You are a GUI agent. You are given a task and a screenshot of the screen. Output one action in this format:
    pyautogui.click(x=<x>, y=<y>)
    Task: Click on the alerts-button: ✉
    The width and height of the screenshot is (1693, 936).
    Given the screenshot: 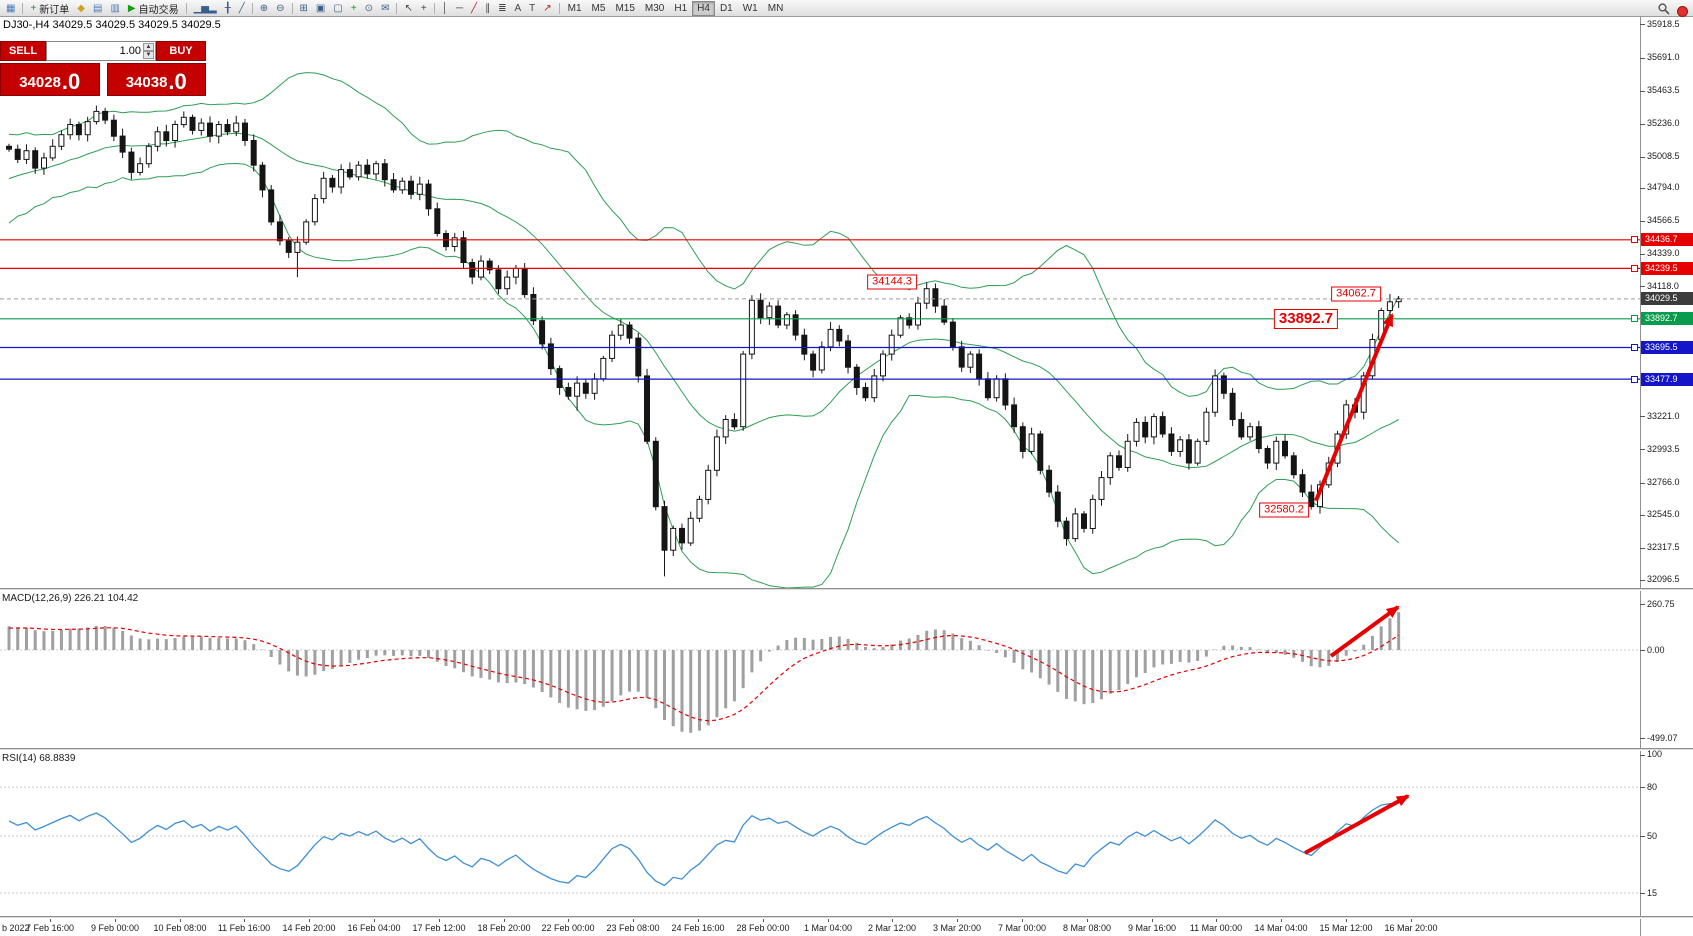 What is the action you would take?
    pyautogui.click(x=385, y=8)
    